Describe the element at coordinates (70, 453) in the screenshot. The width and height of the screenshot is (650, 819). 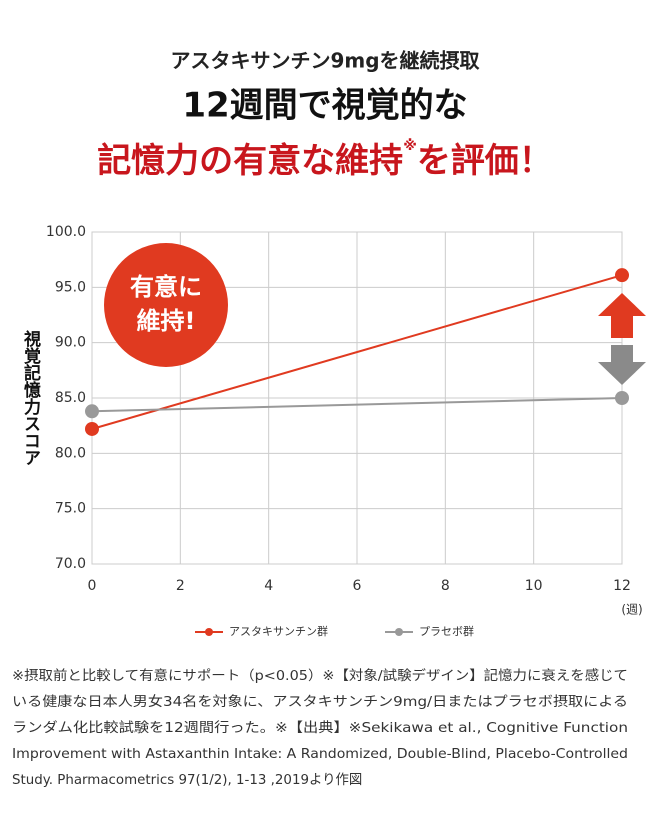
I see `y-tick-label: 80.0` at that location.